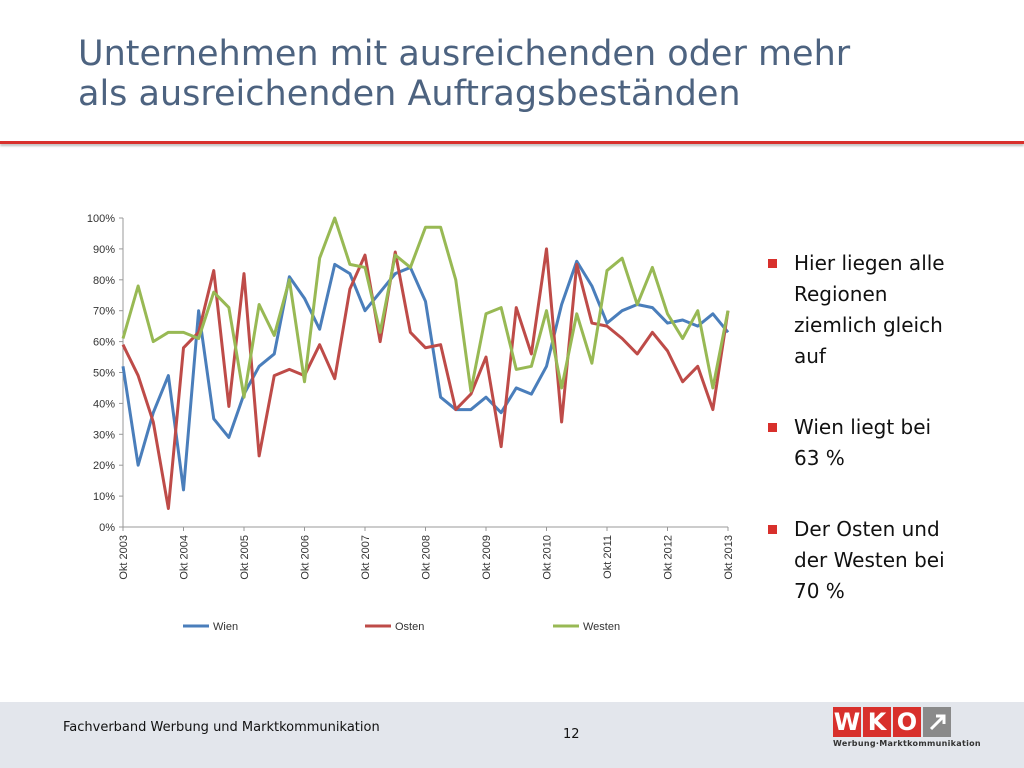 This screenshot has width=1024, height=768. Describe the element at coordinates (548, 557) in the screenshot. I see `x-tick-label: Okt 2010` at that location.